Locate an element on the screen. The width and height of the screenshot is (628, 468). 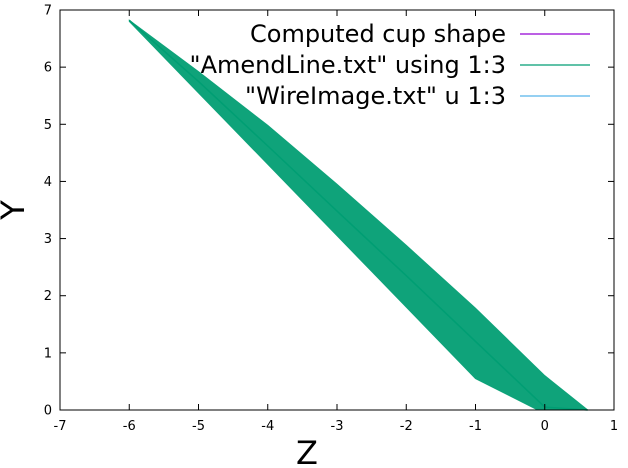
y-axis-title: Y is located at coordinates (16, 210).